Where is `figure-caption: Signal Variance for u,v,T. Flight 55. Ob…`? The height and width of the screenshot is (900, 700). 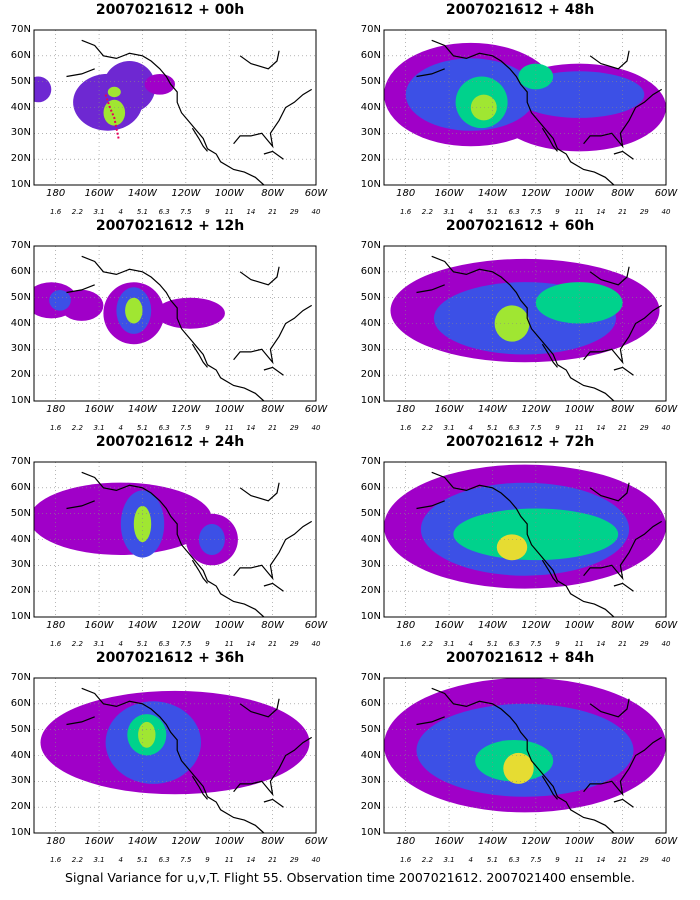
figure-caption: Signal Variance for u,v,T. Flight 55. Ob… is located at coordinates (350, 877).